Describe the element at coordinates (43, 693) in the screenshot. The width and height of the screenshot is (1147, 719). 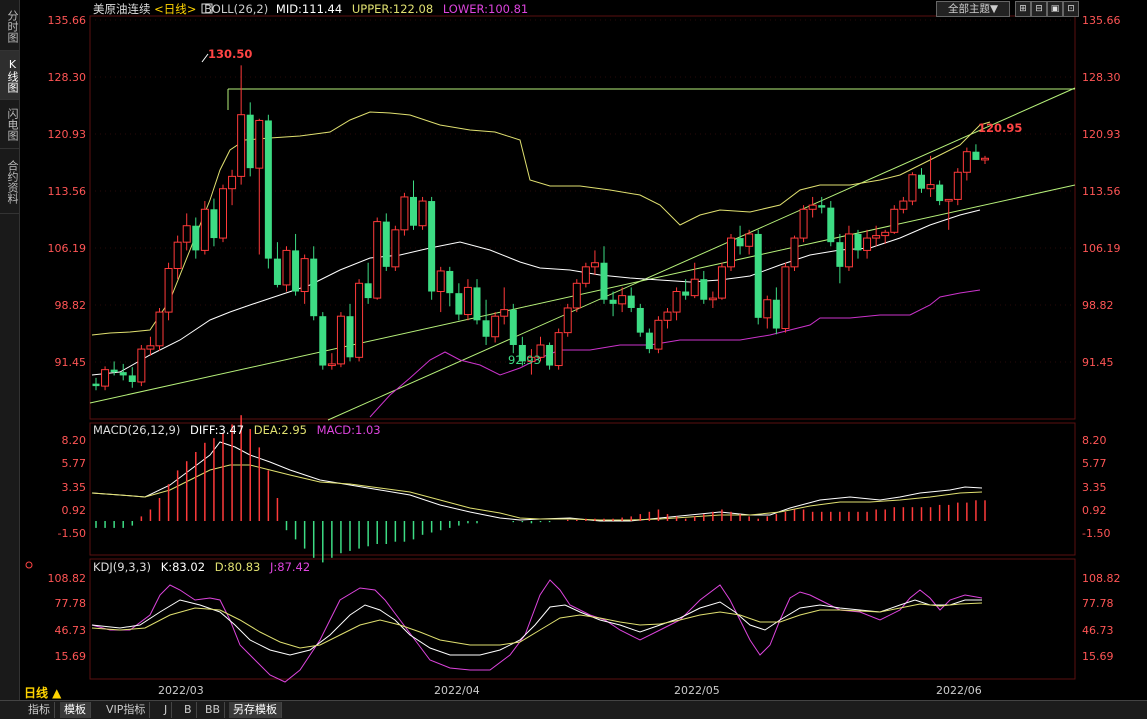
I see `period-selector: 日线 ▲` at that location.